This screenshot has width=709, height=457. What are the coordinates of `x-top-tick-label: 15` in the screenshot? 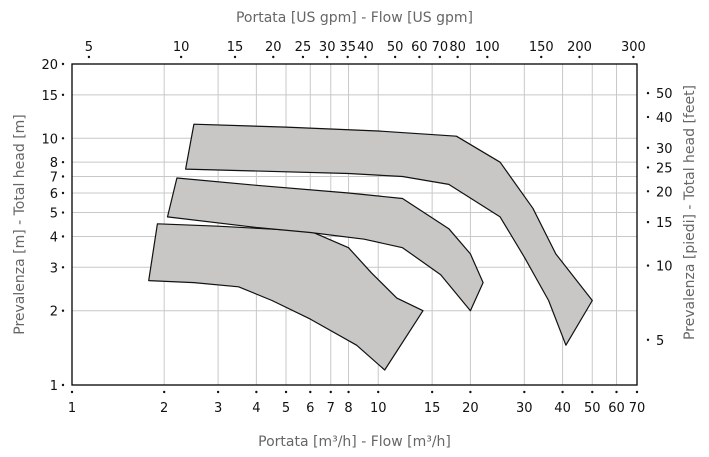 It's located at (235, 47).